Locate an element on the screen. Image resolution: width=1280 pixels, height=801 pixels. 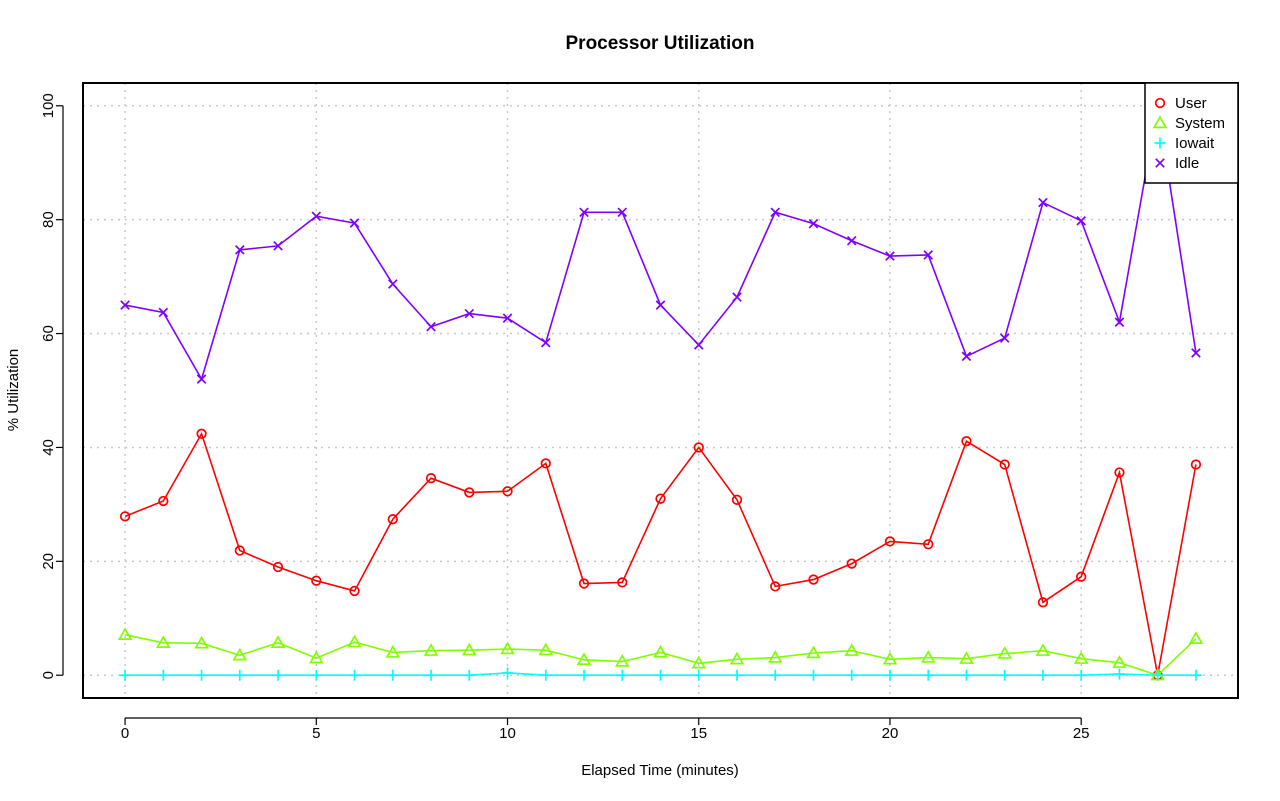
legend-label-iowait: Iowait is located at coordinates (1195, 143).